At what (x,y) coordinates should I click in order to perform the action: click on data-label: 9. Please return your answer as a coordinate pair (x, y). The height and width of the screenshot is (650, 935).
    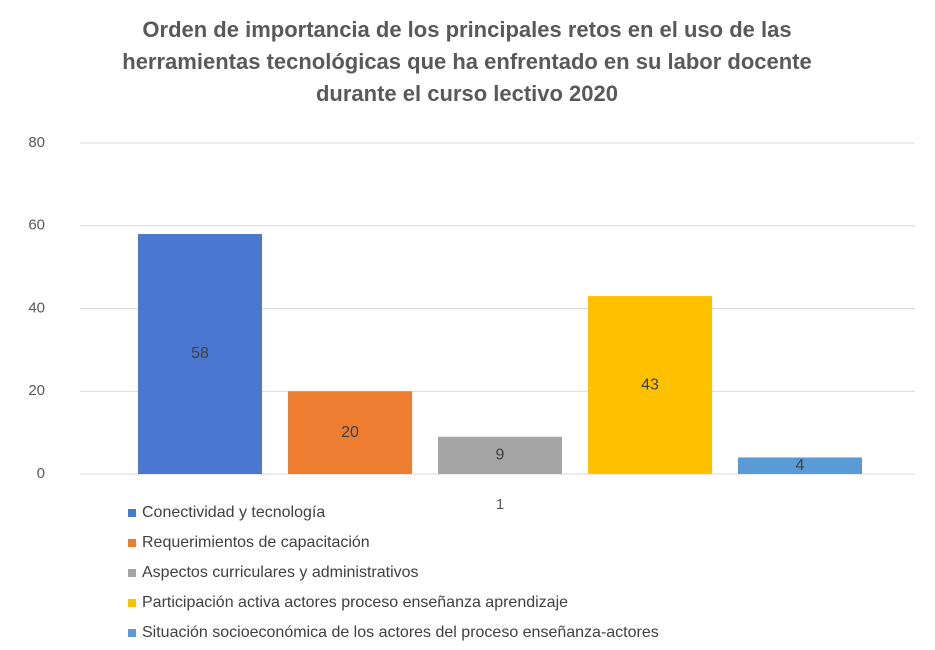
    Looking at the image, I should click on (500, 455).